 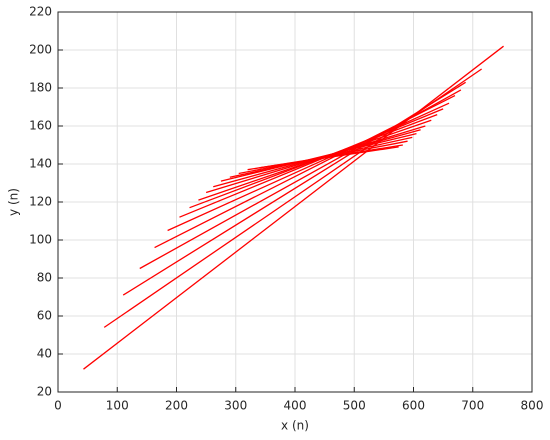 I want to click on y-tick-label: 60, so click(x=44, y=316).